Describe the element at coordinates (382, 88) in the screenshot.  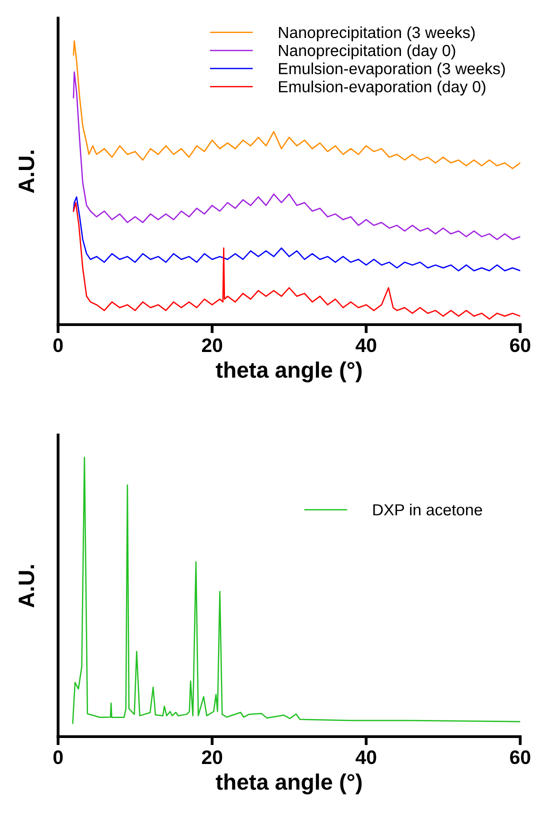
I see `legend-label: Emulsion-evaporation (day 0)` at that location.